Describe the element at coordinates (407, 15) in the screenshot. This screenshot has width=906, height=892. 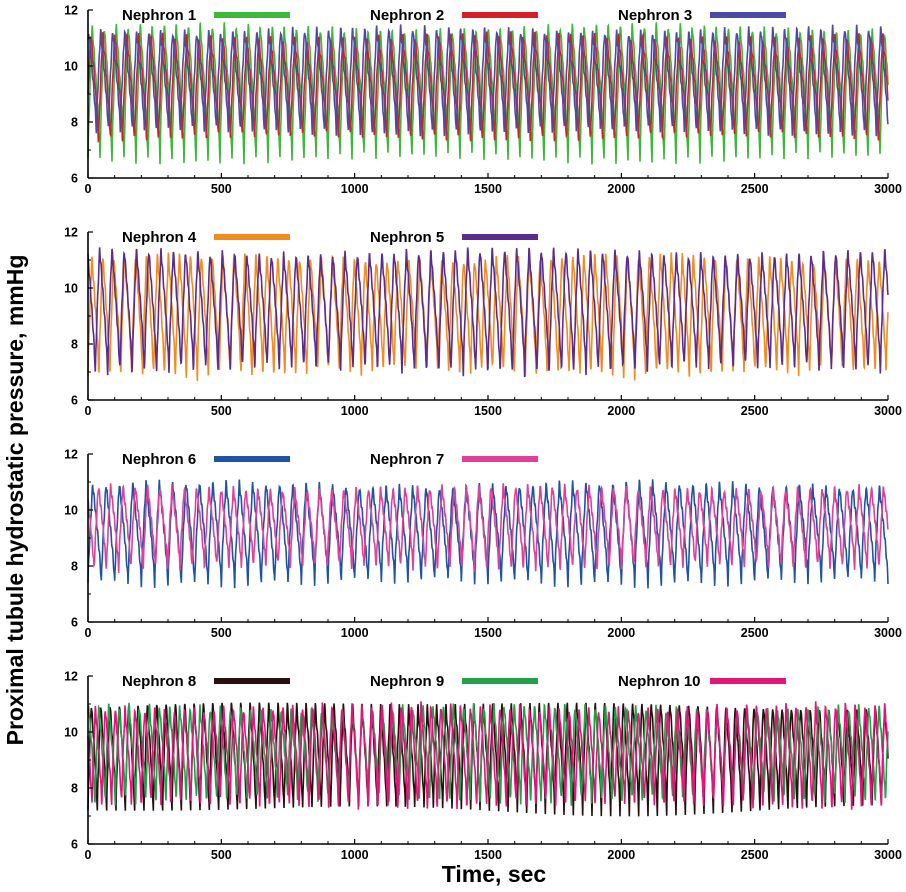
I see `legend-label: Nephron 2` at that location.